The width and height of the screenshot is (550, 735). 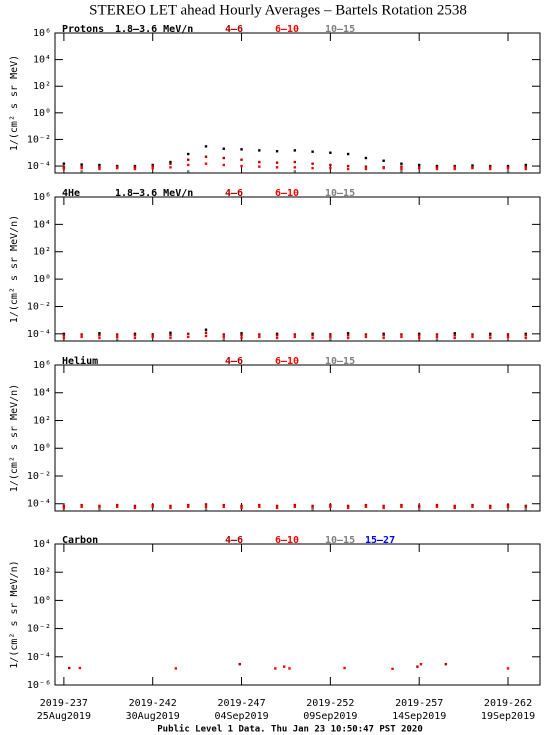 What do you see at coordinates (153, 703) in the screenshot?
I see `x-tick-label: 2019-242` at bounding box center [153, 703].